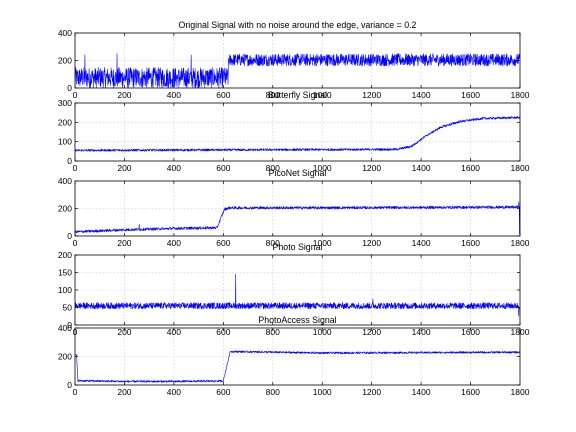 The image size is (576, 432). I want to click on subplot-title: Butterfly Signal, so click(297, 95).